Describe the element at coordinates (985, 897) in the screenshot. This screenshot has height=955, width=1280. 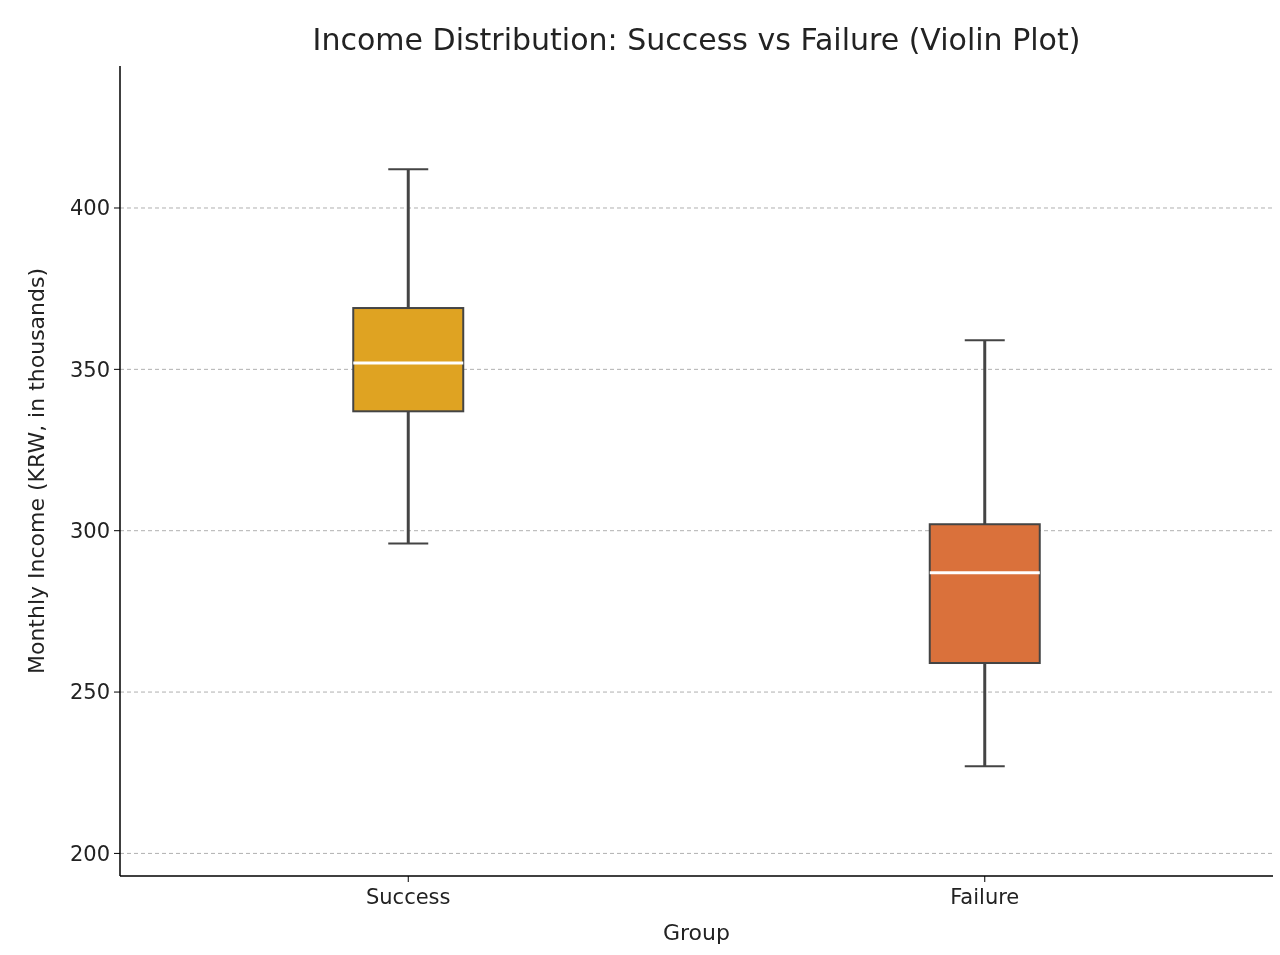
I see `x-tick-label: Failure` at that location.